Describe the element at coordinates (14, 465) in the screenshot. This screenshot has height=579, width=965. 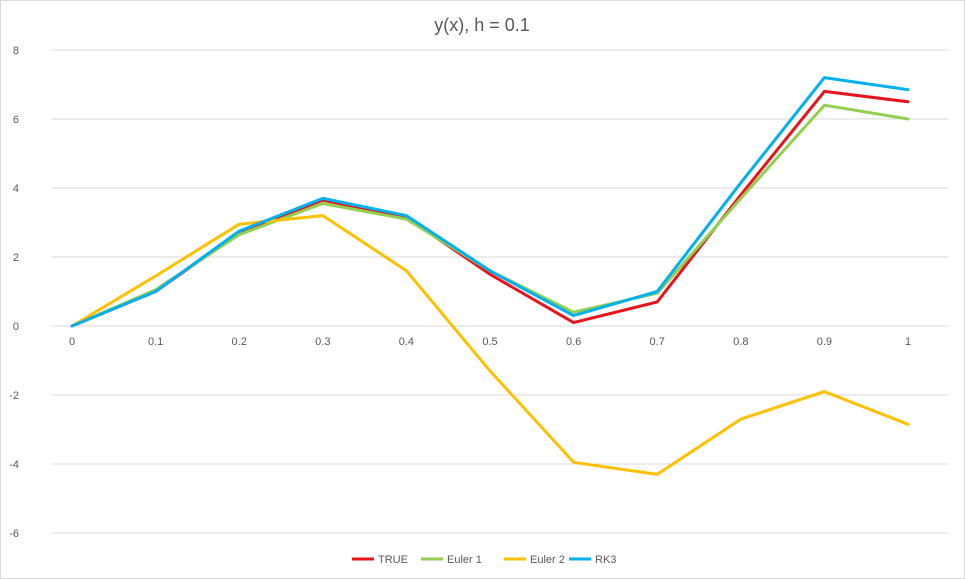
I see `y-tick-label: -4` at that location.